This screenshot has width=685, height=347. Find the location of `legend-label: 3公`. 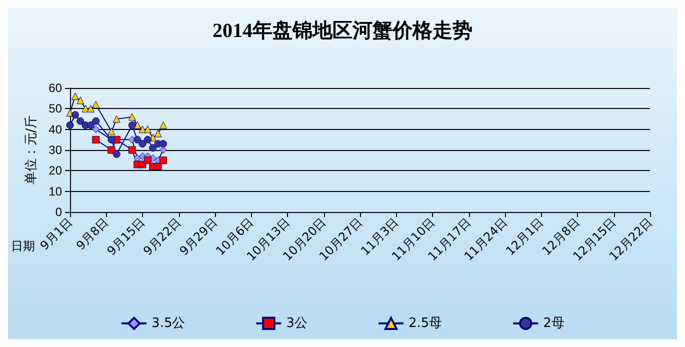

legend-label: 3公 is located at coordinates (297, 323).